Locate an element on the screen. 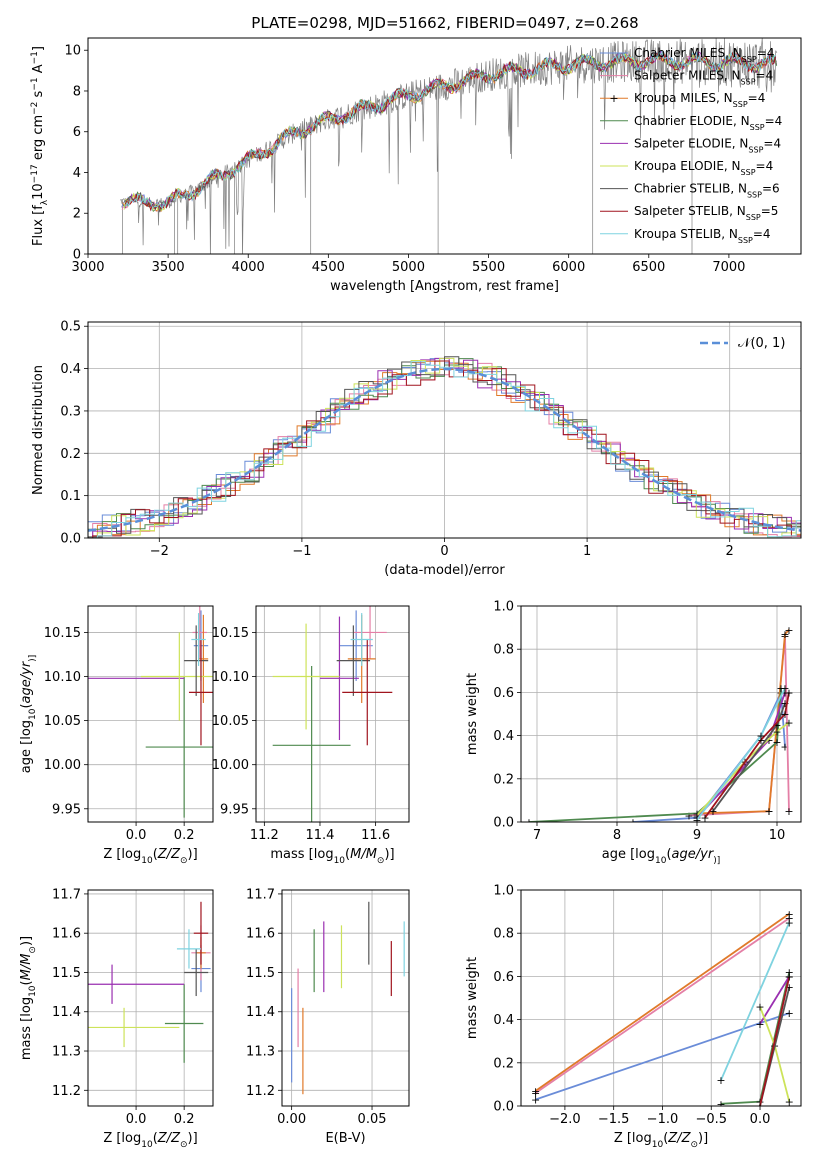 The height and width of the screenshot is (1170, 819). x-axis-label-part: ⊙ is located at coordinates (694, 1145).